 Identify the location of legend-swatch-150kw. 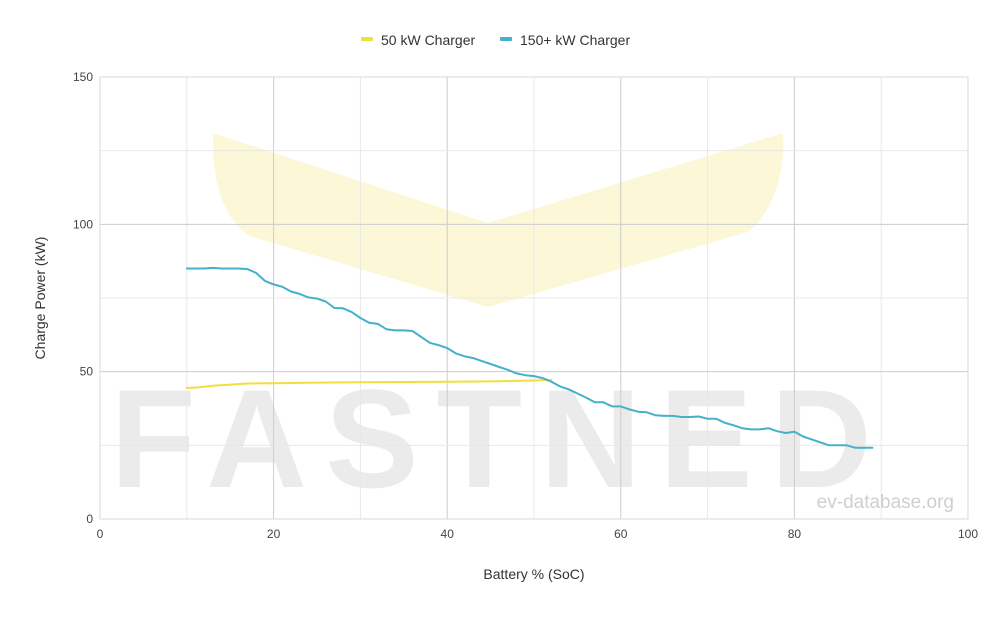
(506, 39).